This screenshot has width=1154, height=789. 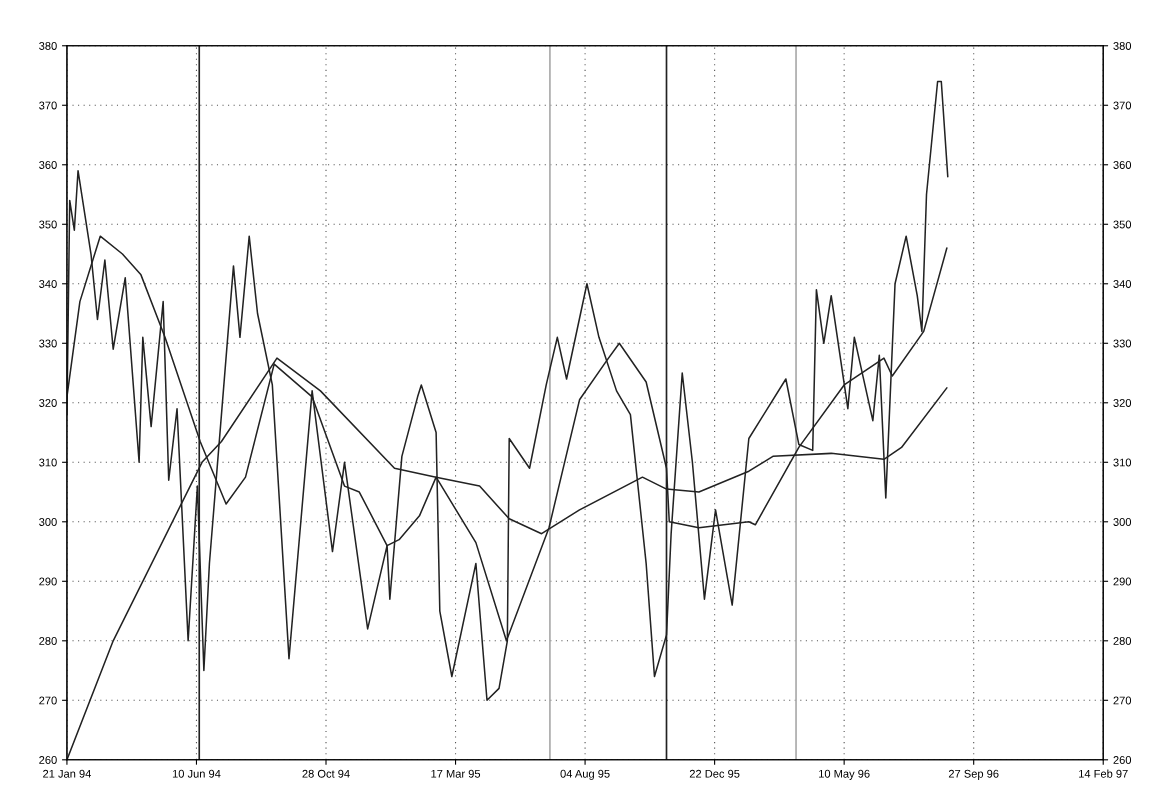 What do you see at coordinates (1122, 284) in the screenshot?
I see `y2-tick-label: 340` at bounding box center [1122, 284].